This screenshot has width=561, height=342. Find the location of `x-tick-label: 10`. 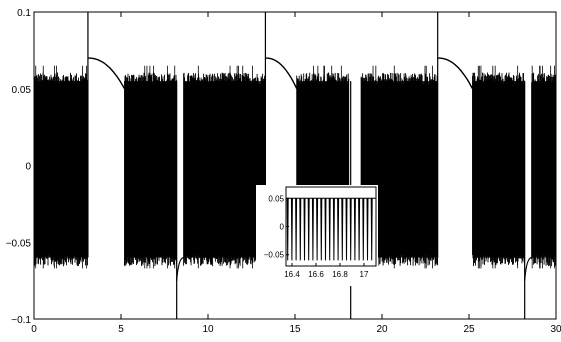

x-tick-label: 10 is located at coordinates (208, 329).